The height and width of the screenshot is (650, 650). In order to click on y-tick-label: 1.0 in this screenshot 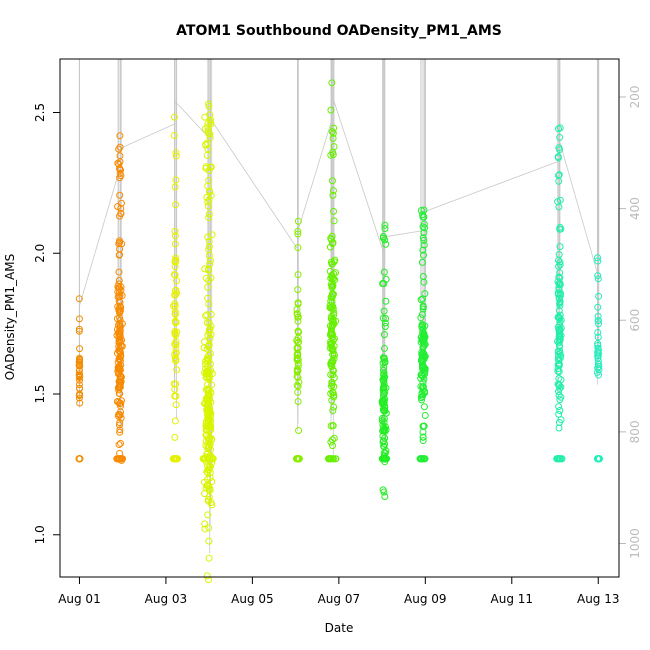, I will do `click(40, 534)`.